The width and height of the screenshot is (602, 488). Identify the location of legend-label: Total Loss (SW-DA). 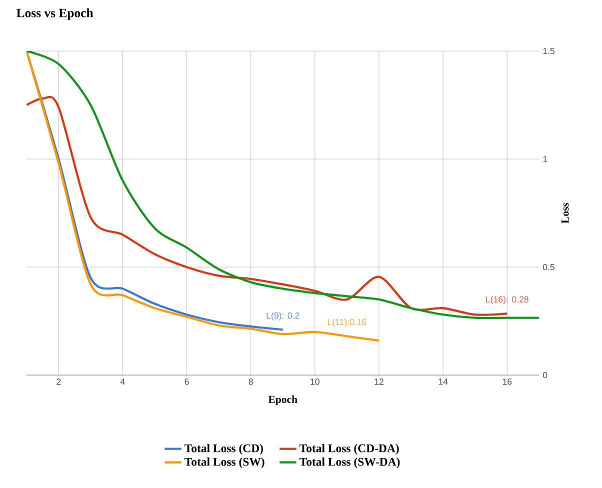
(350, 463).